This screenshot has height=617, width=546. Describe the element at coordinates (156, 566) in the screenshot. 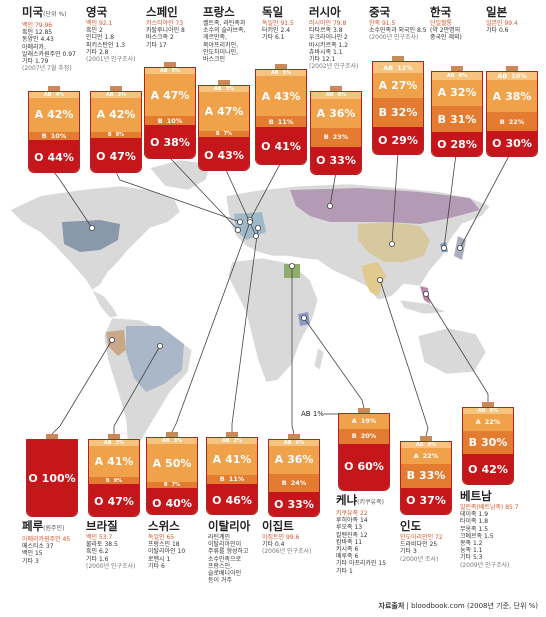

I see `ethnic-line: 기타 6` at that location.